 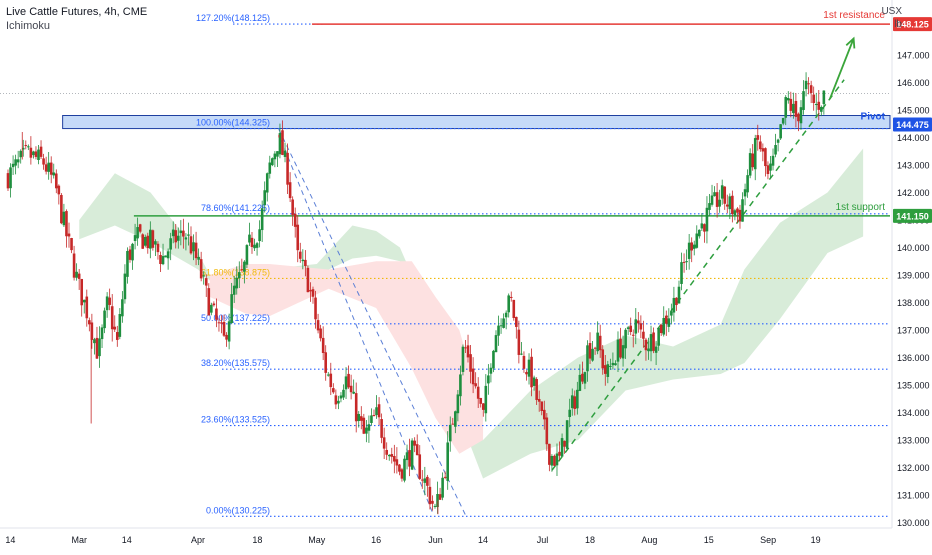 I want to click on time-axis: 14 Mar 14 Apr 18 May 16 Jun 14 Jul 18 Aug 15 Sep 19, so click(x=446, y=536).